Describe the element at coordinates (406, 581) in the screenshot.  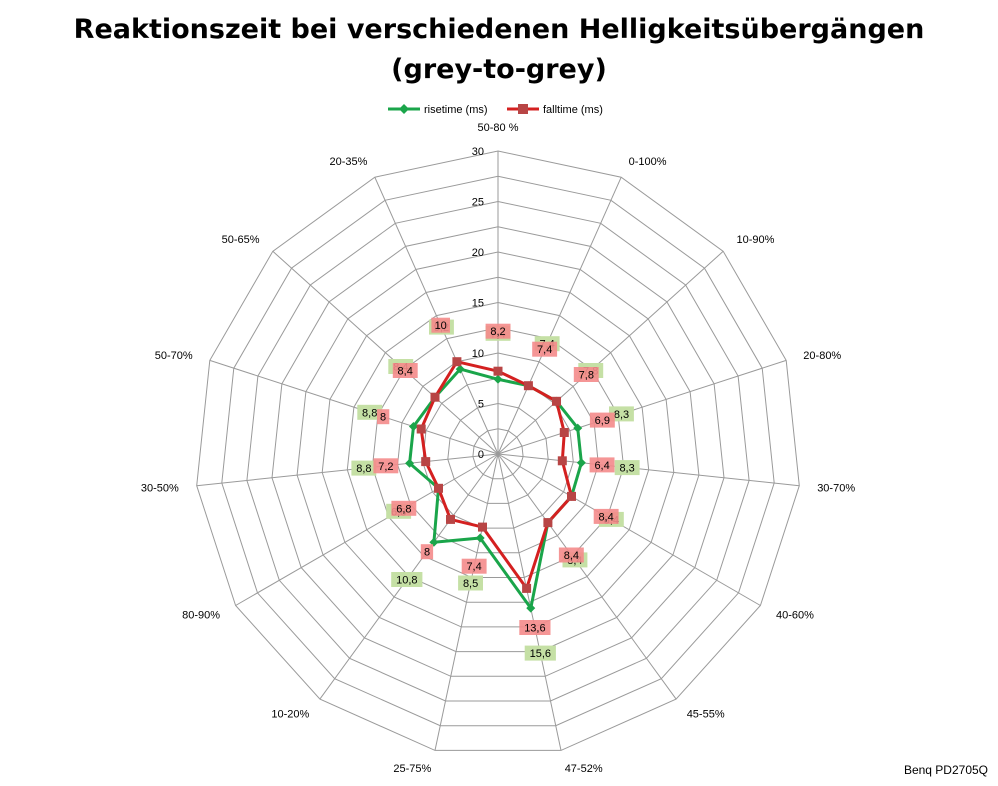
I see `data-label-risetime: 10,8` at that location.